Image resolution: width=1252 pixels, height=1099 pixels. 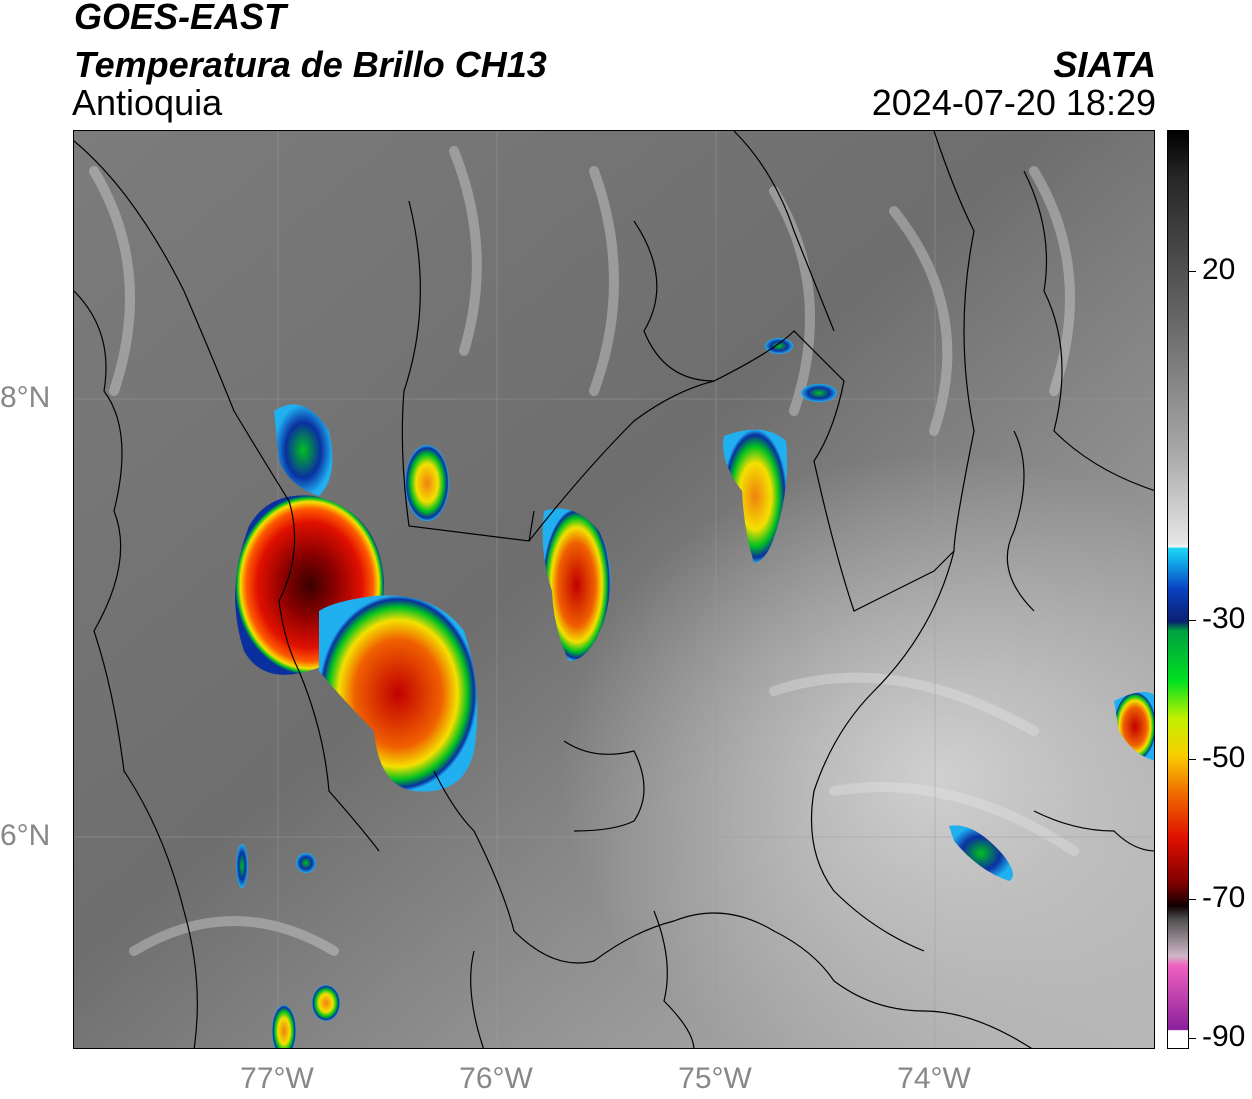 I want to click on colorbar-tick-minus50, so click(x=1192, y=759).